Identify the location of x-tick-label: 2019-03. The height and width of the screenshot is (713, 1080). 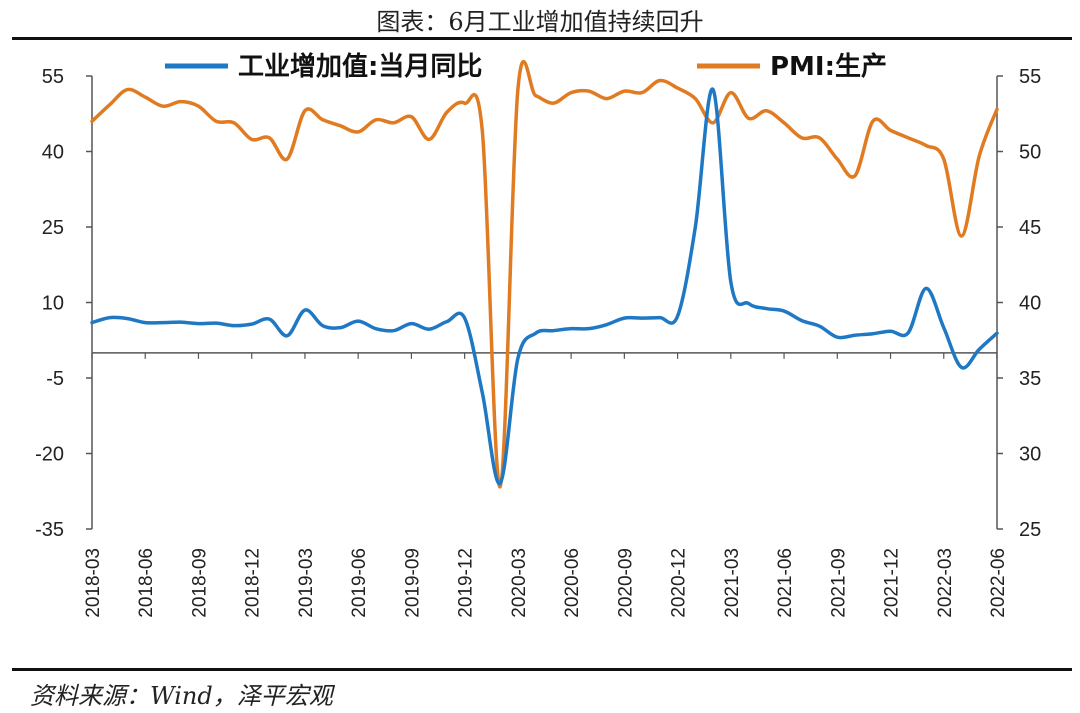
(306, 583).